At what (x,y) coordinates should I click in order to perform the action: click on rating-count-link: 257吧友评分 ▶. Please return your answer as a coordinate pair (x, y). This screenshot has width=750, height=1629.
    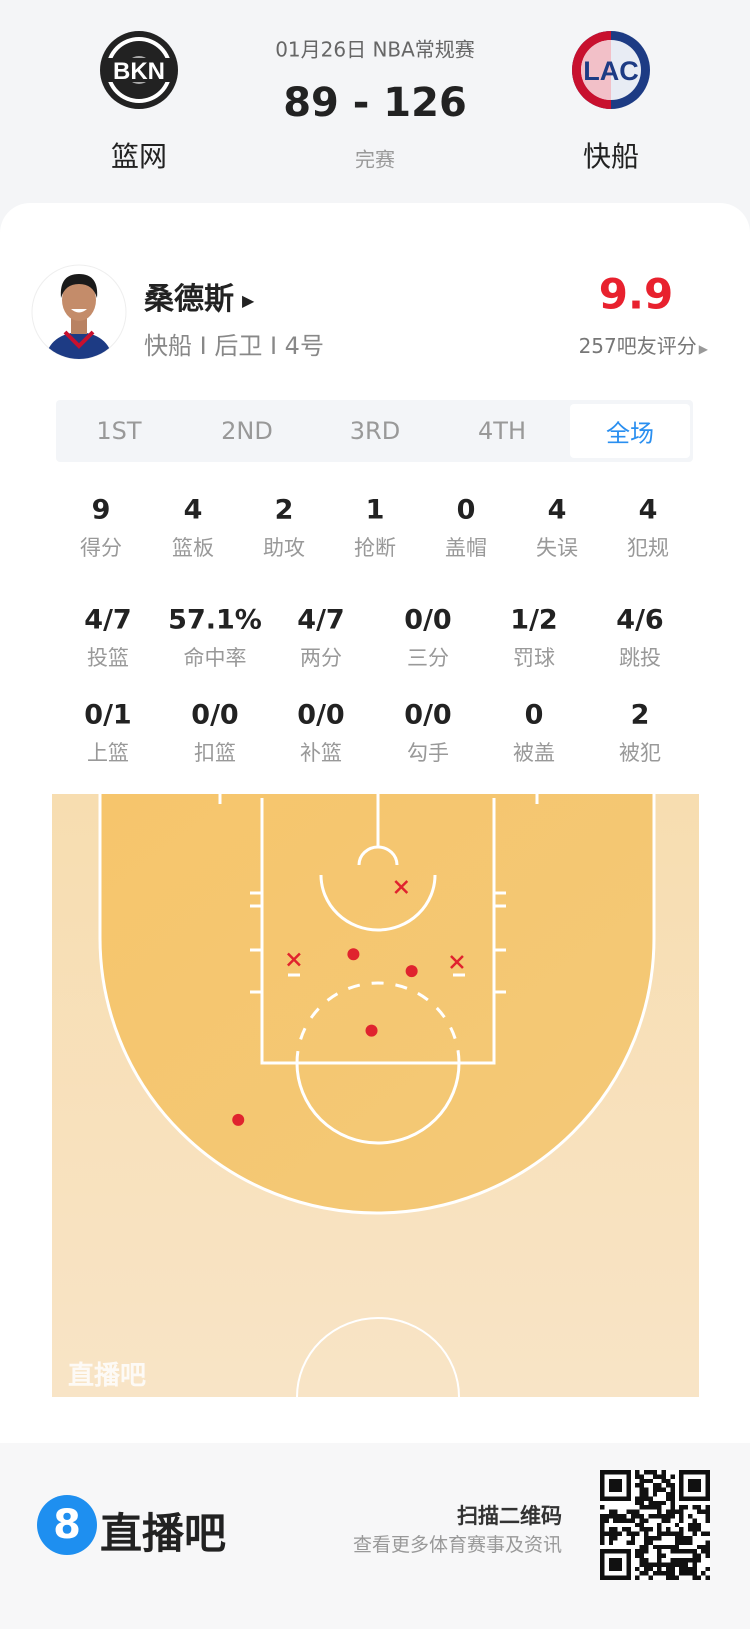
    Looking at the image, I should click on (643, 344).